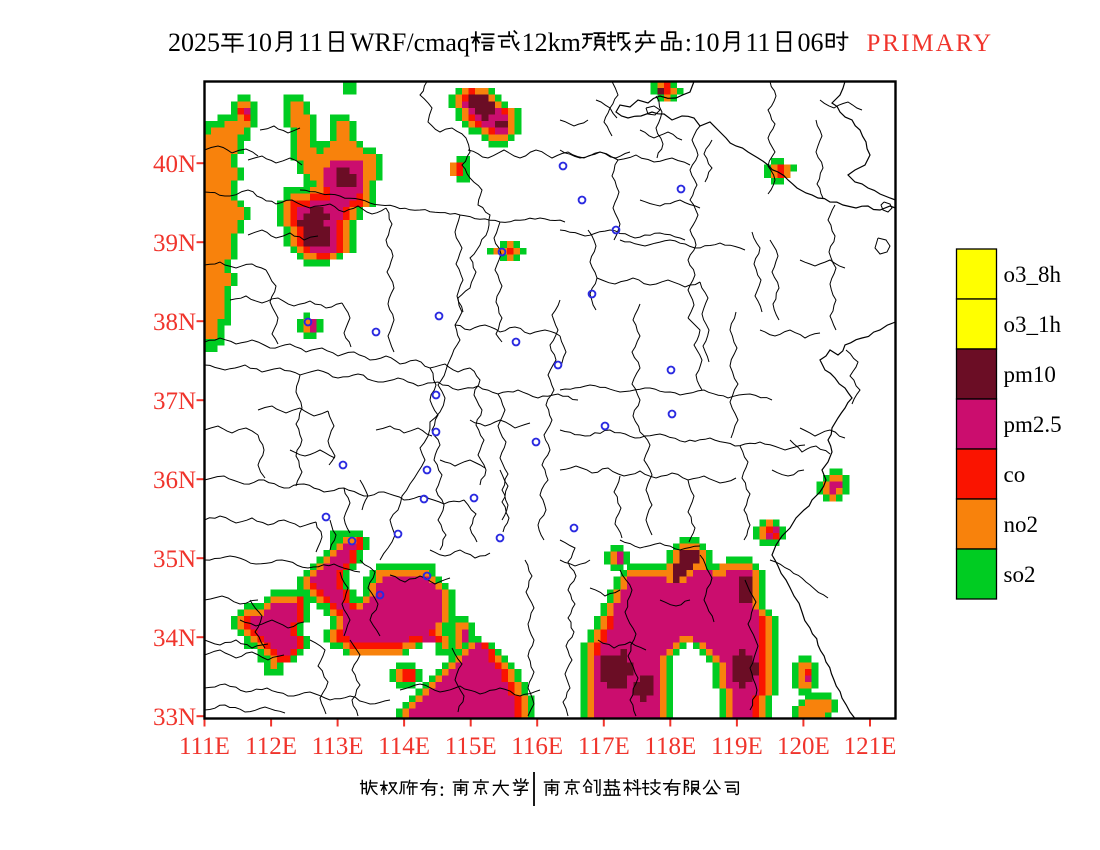 The height and width of the screenshot is (850, 1100). What do you see at coordinates (410, 42) in the screenshot?
I see `svg-text: WRF/cmaq` at bounding box center [410, 42].